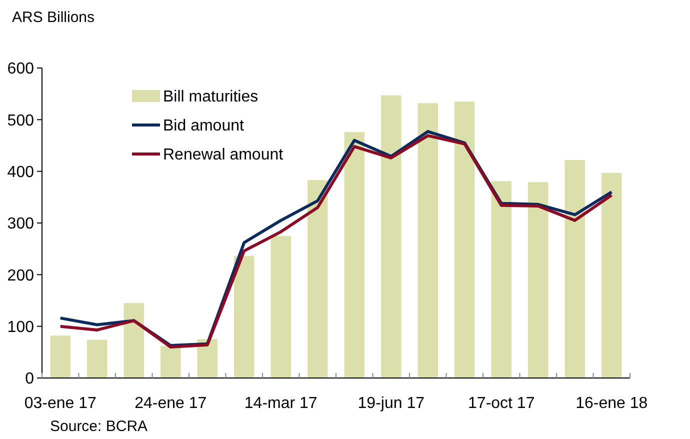 This screenshot has height=439, width=690. I want to click on y-tick-label: 400, so click(20, 172).